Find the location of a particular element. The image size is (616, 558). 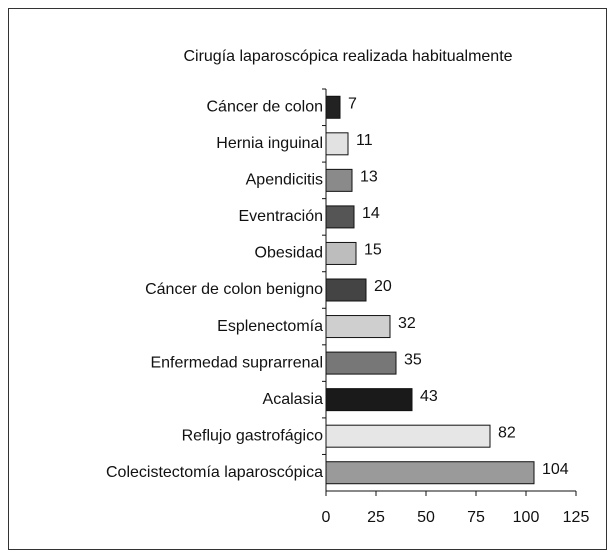

y-tick-label: Enfermedad suprarrenal is located at coordinates (236, 362).